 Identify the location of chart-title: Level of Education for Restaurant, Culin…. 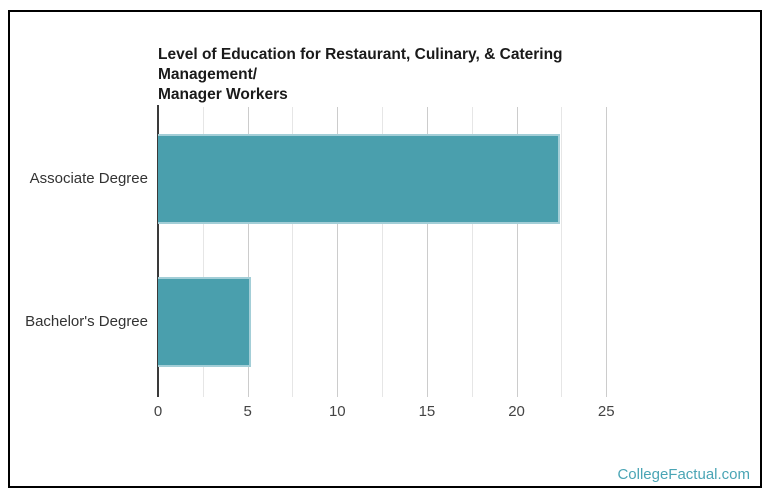
(398, 75).